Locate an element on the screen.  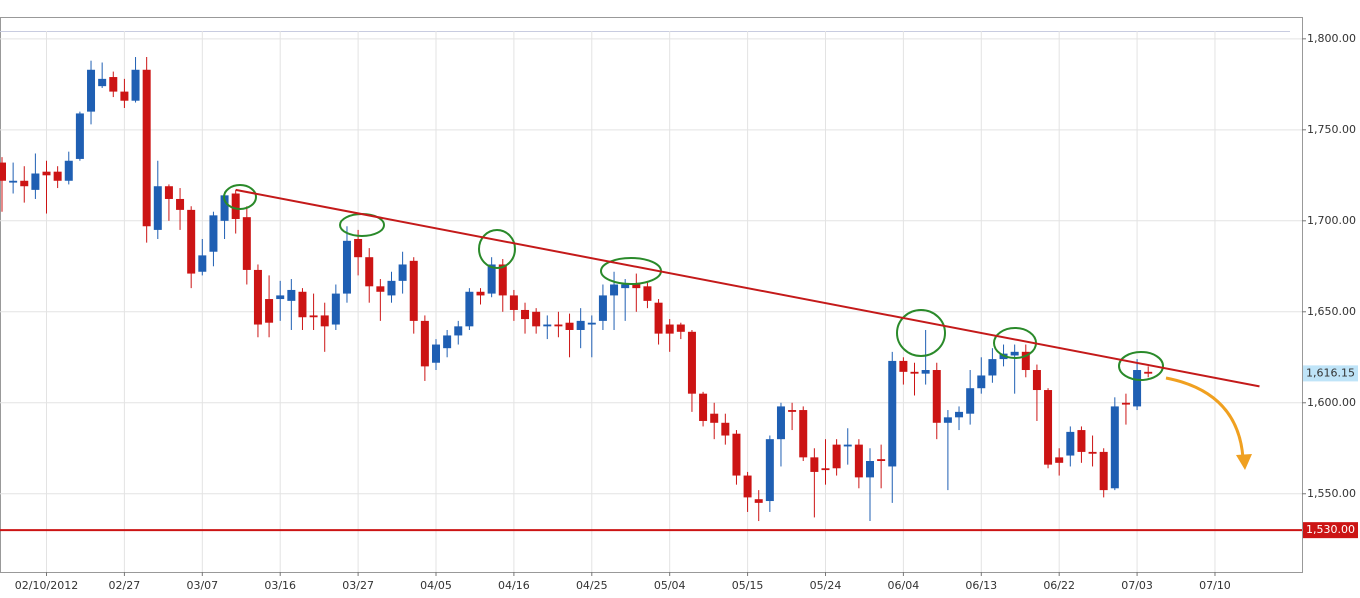
arrow-head is located at coordinates (1244, 462).